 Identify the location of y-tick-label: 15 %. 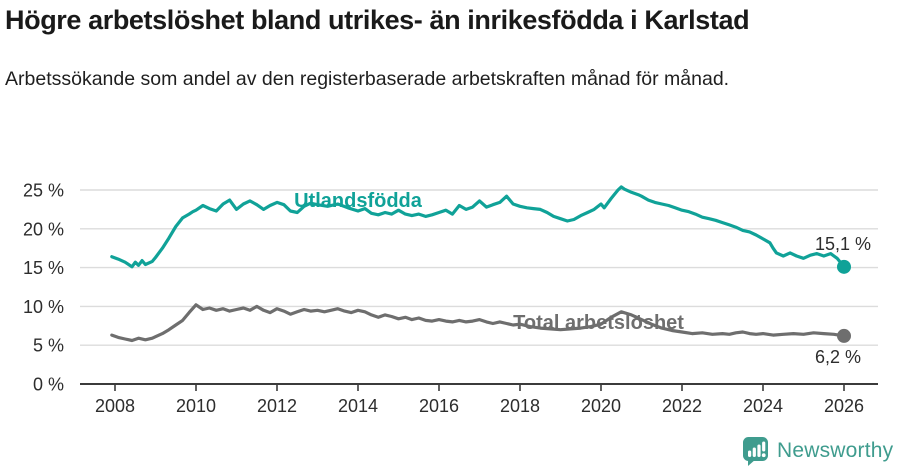
(43, 268).